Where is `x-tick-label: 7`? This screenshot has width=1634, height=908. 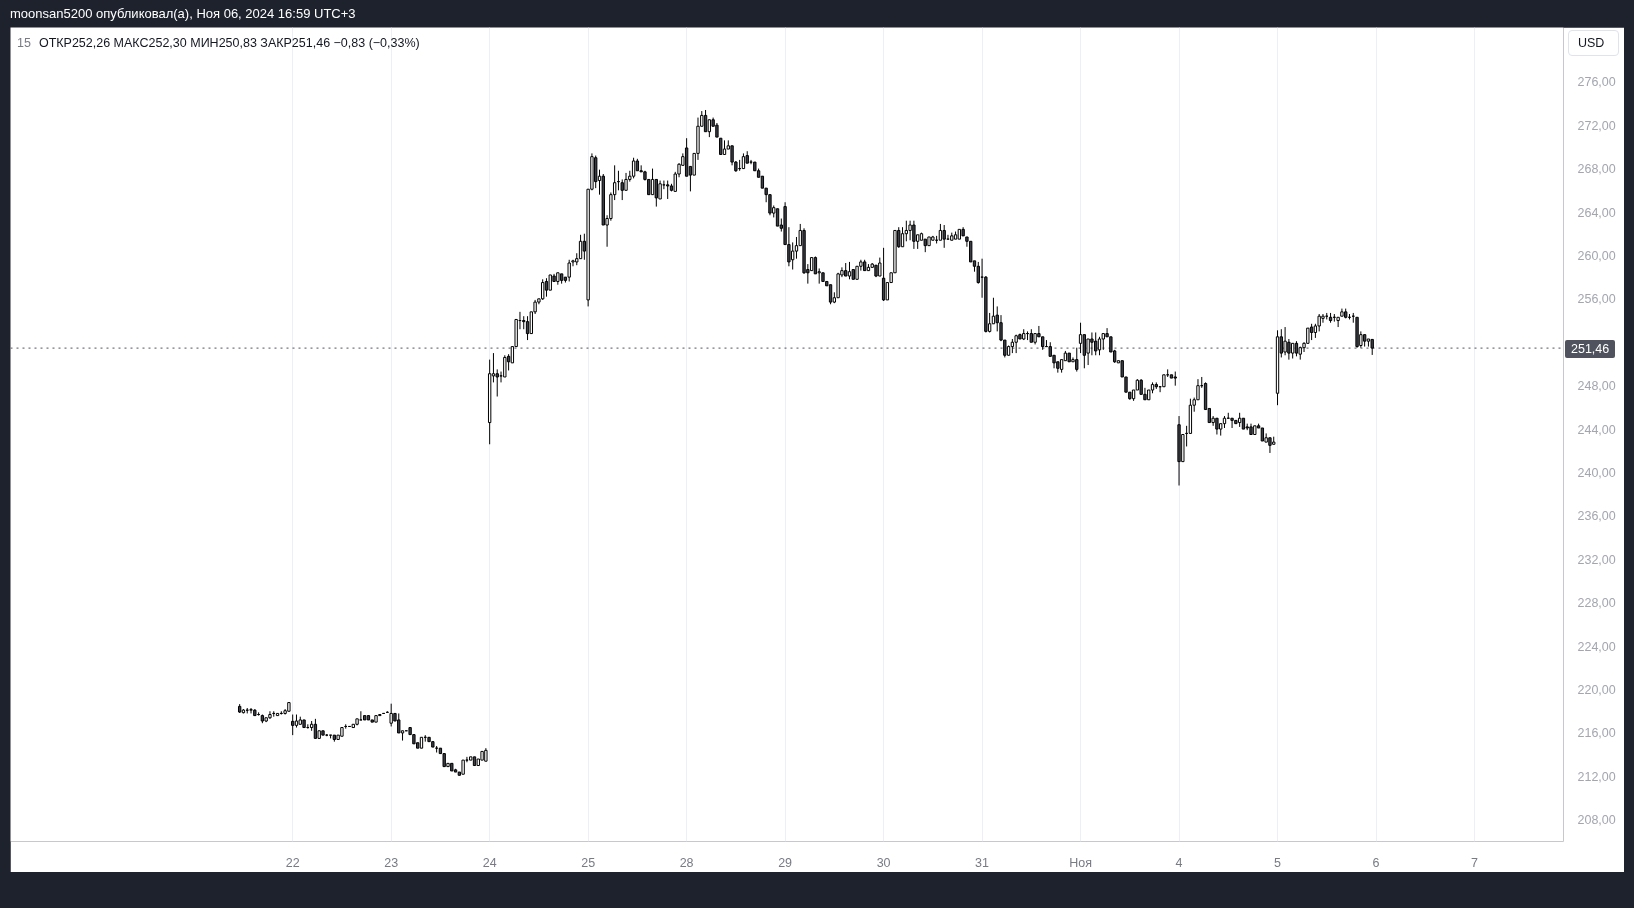
x-tick-label: 7 is located at coordinates (1475, 862).